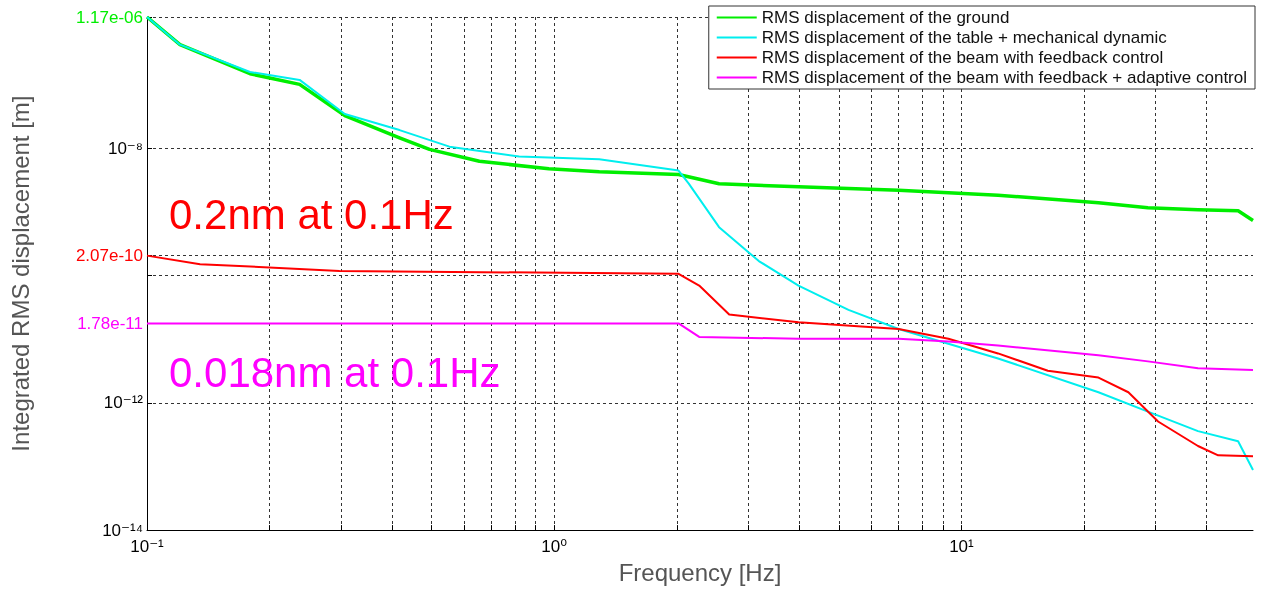 The width and height of the screenshot is (1261, 589). Describe the element at coordinates (147, 547) in the screenshot. I see `x-tick-label: 10⁻¹` at that location.